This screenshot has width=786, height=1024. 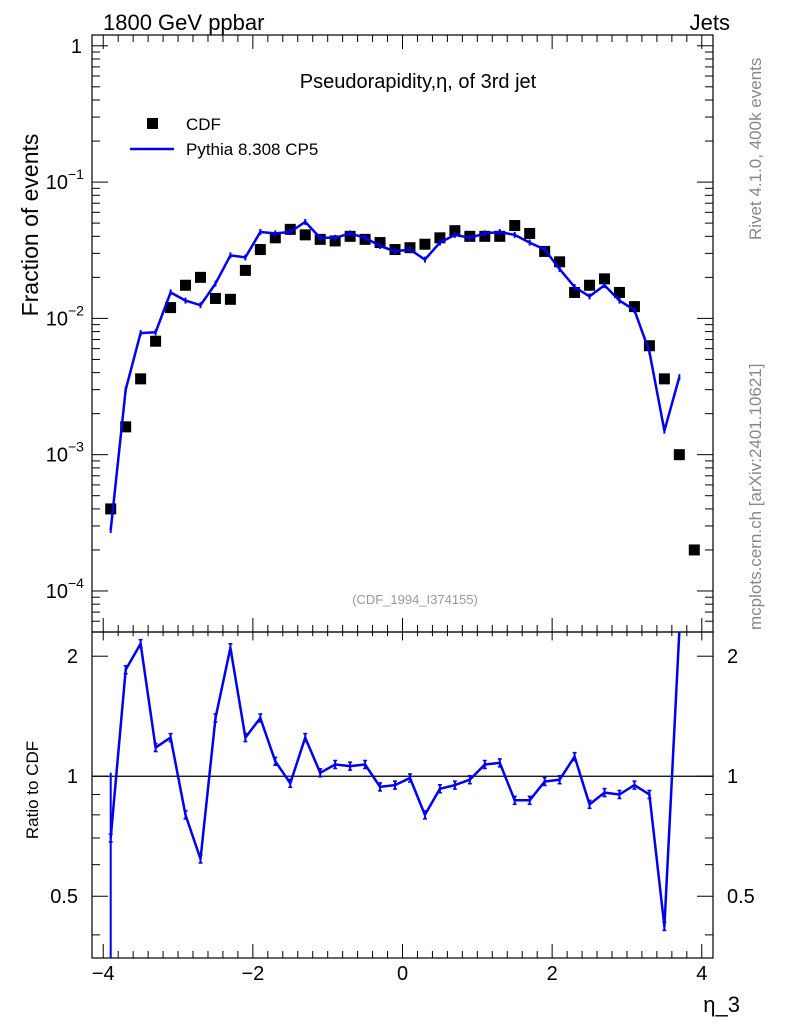 I want to click on chart-title: Pseudorapidity,η, of 3rd jet, so click(x=418, y=82).